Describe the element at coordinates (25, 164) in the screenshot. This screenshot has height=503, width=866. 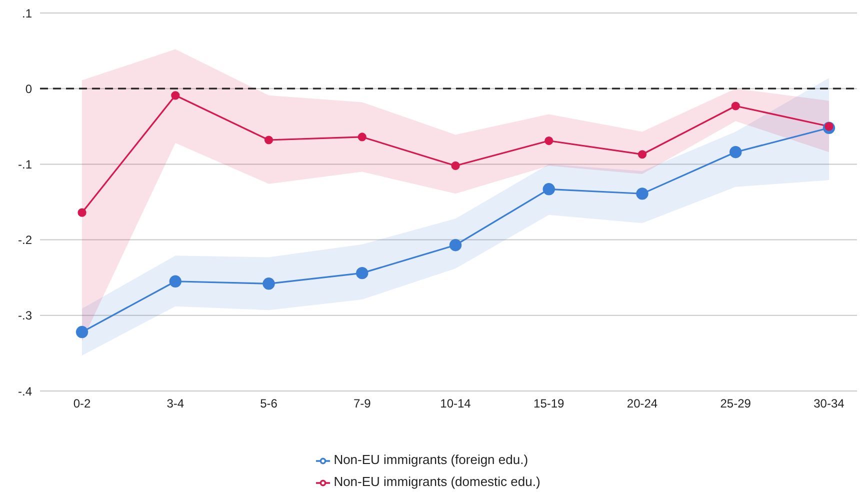
I see `y-tick-label: -.1` at that location.